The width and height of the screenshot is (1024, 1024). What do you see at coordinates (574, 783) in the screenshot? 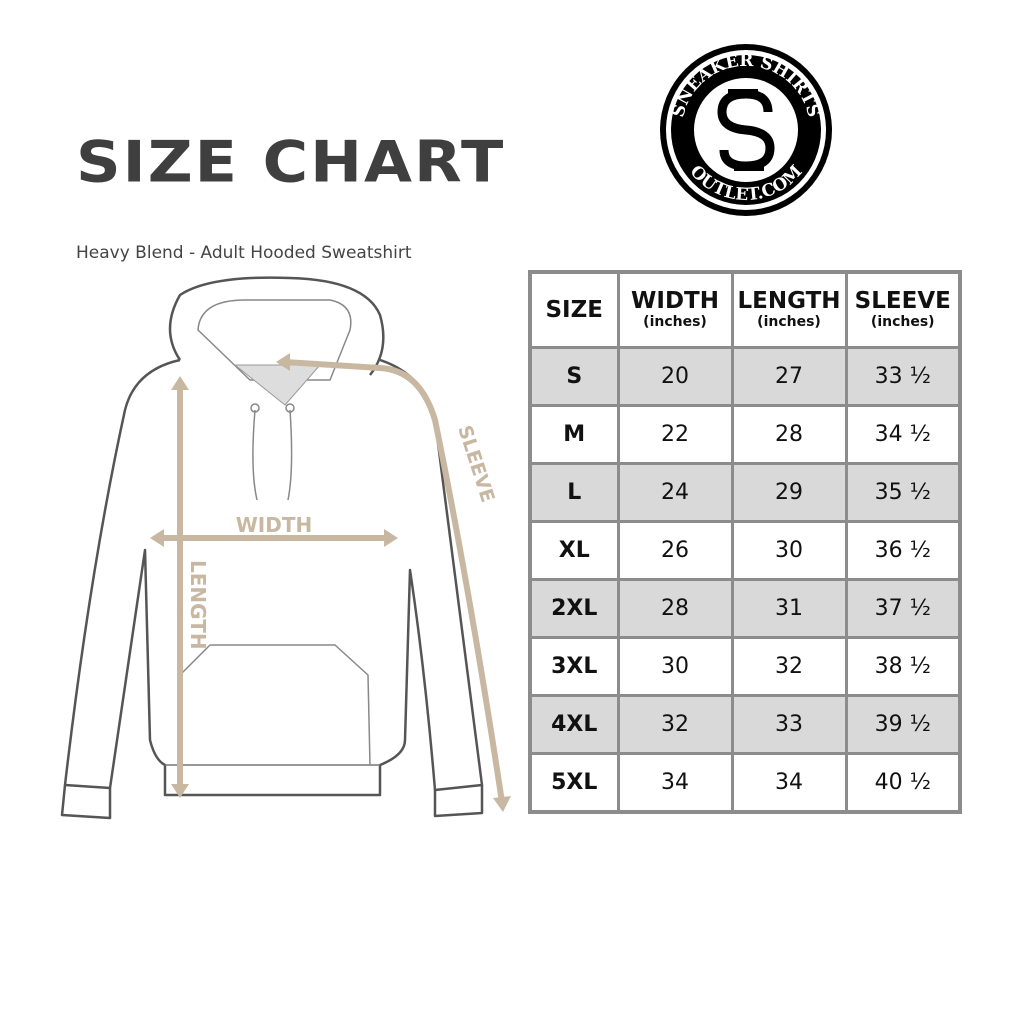
I see `size-cell: 5XL` at bounding box center [574, 783].